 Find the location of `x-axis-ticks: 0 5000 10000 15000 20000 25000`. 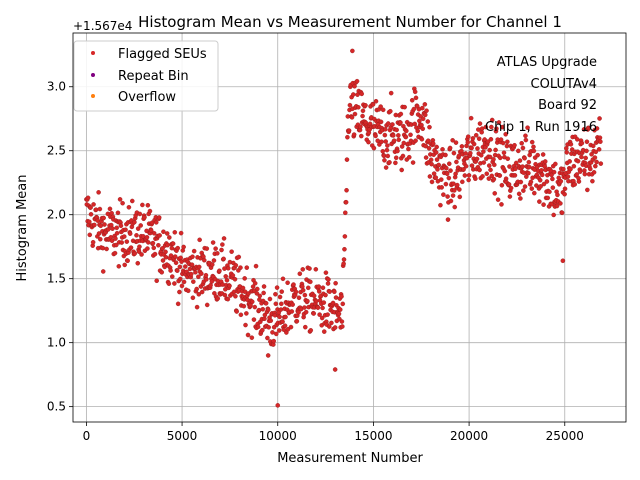

x-axis-ticks: 0 5000 10000 15000 20000 25000 is located at coordinates (333, 432).